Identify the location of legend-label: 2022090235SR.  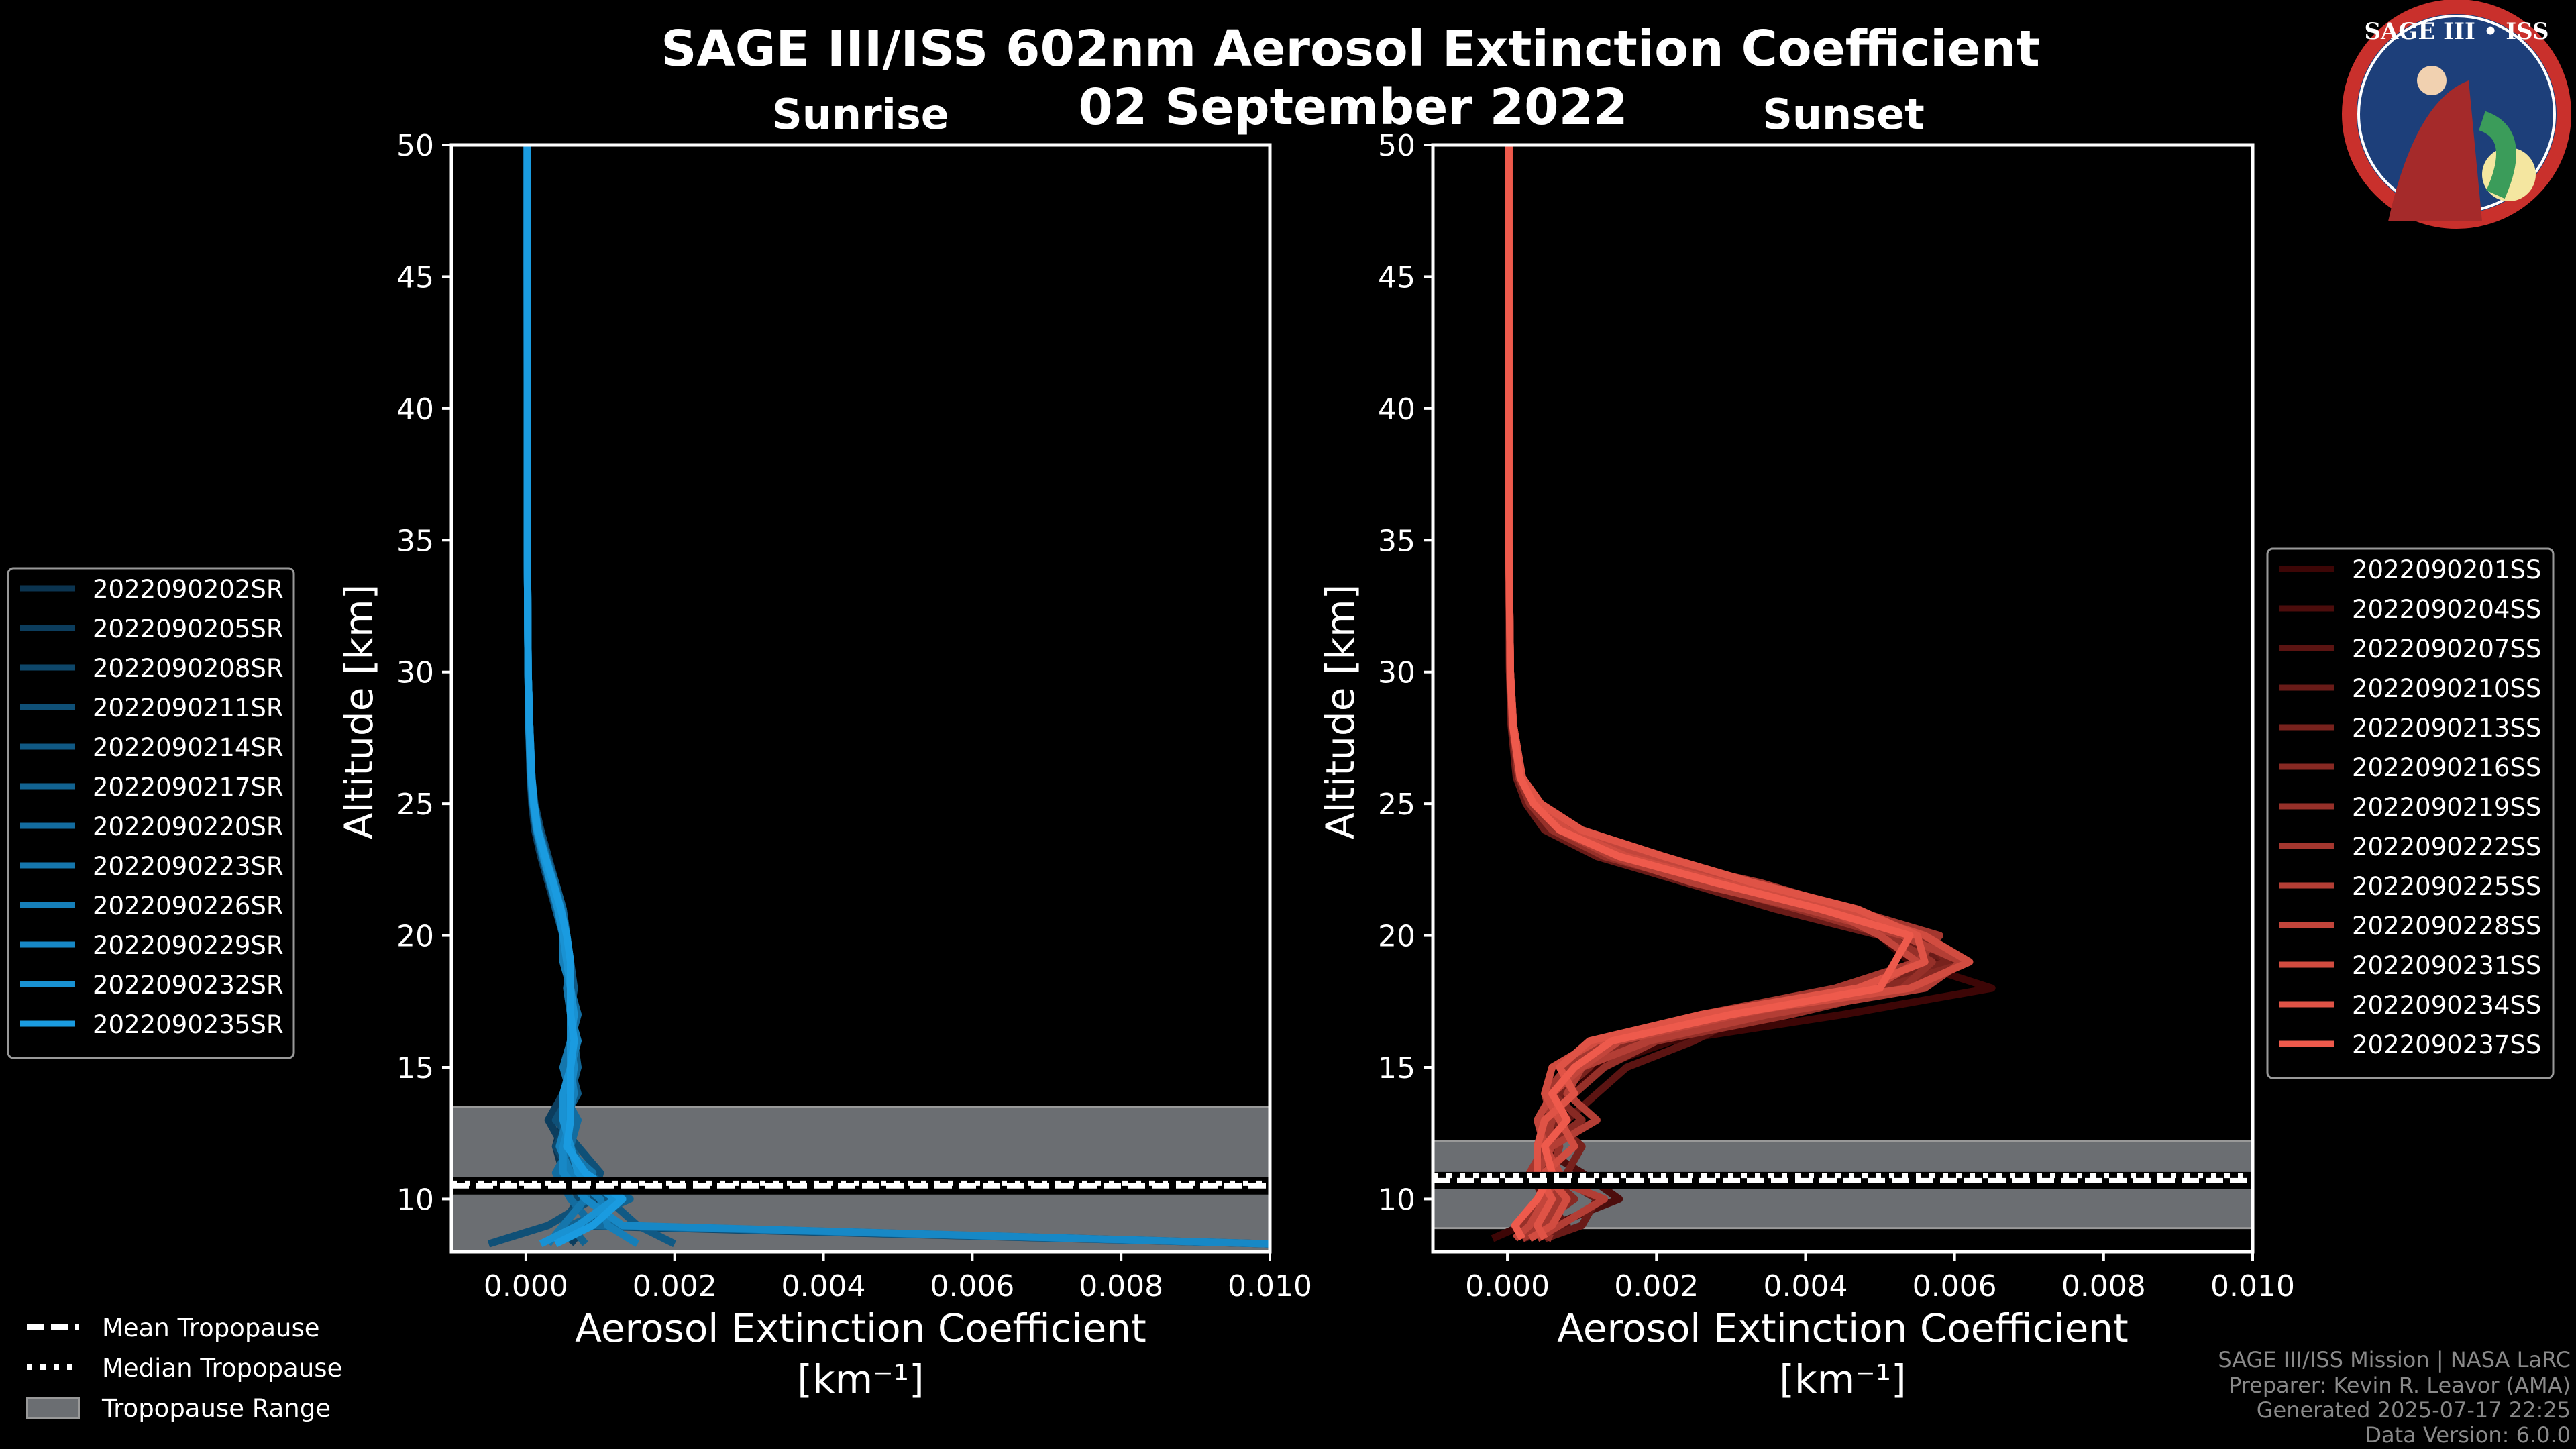
(188, 1024).